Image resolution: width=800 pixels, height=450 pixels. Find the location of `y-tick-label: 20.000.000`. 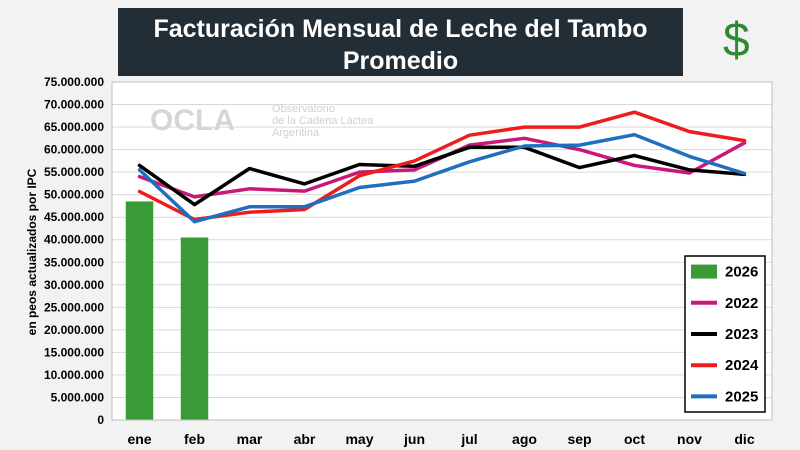

y-tick-label: 20.000.000 is located at coordinates (74, 330).